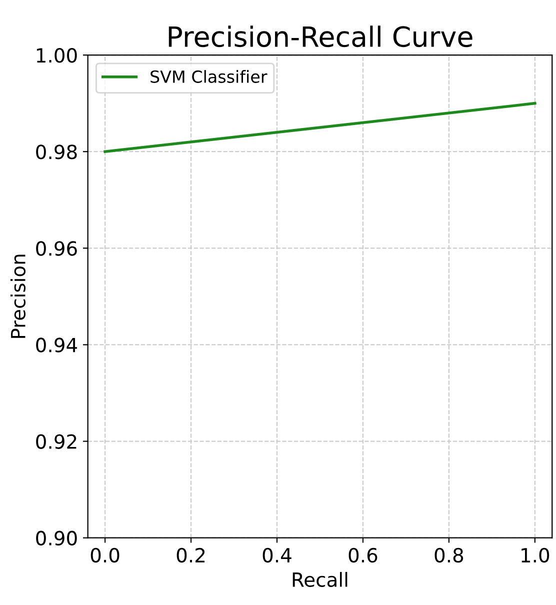 The image size is (556, 605). Describe the element at coordinates (56, 248) in the screenshot. I see `y-tick-label: 0.96` at that location.